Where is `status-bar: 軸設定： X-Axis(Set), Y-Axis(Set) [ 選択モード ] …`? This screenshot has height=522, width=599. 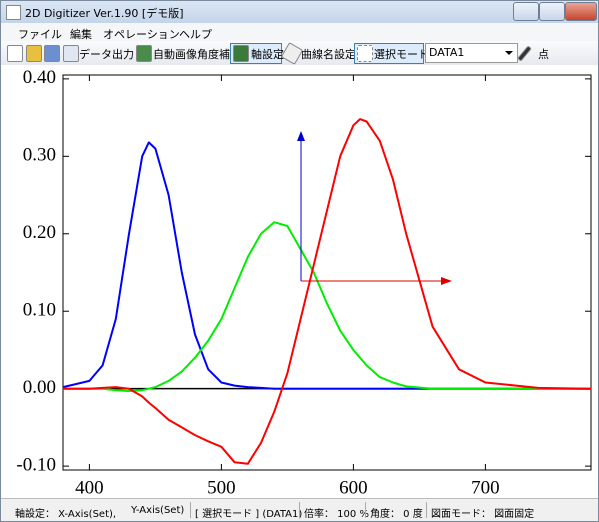
status-bar: 軸設定： X-Axis(Set), Y-Axis(Set) [ 選択モード ] … is located at coordinates (299, 509).